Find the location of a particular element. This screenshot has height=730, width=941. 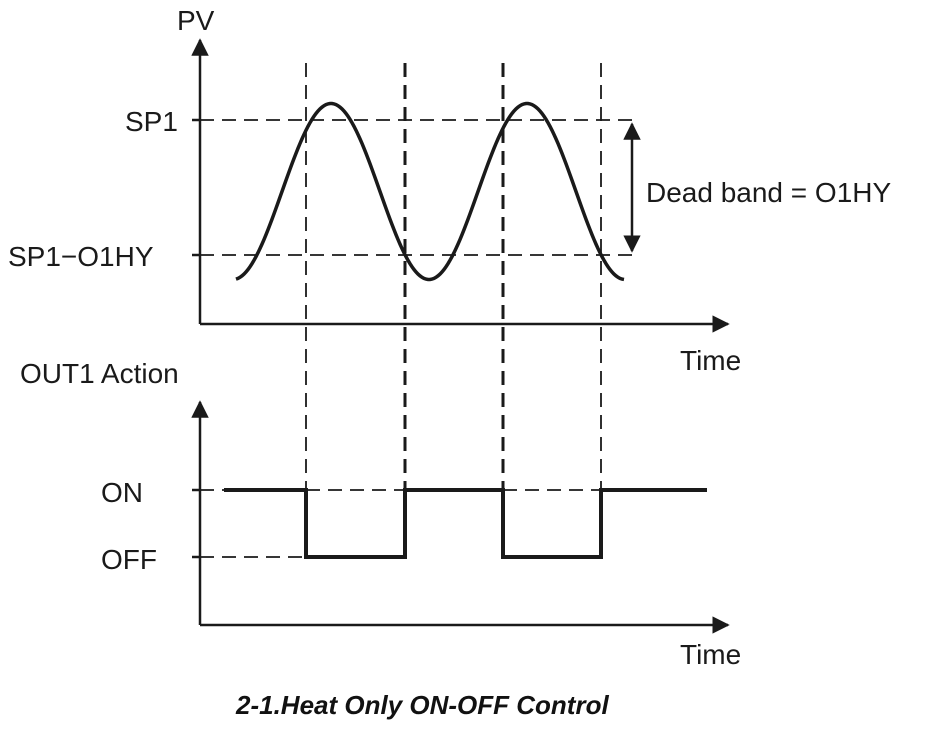

on-state-label: ON is located at coordinates (122, 492).